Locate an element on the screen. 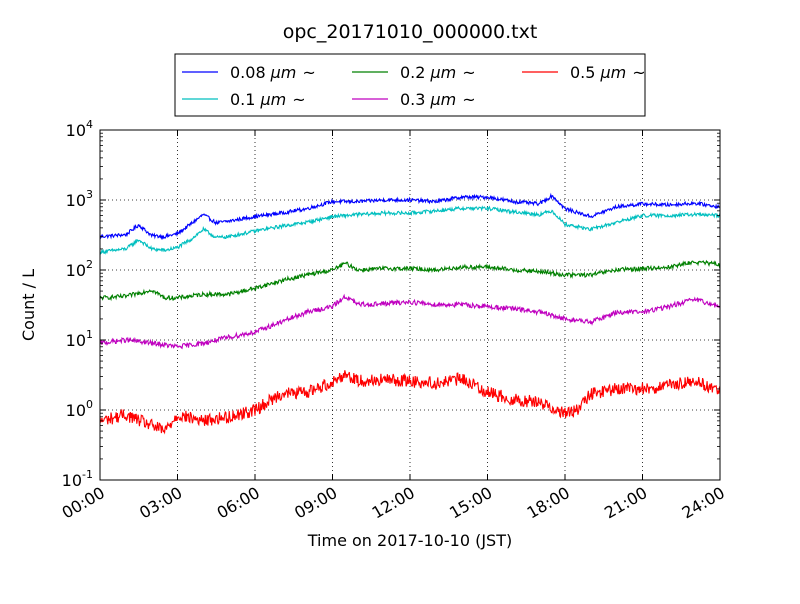 This screenshot has height=604, width=800. series-line-0.08 is located at coordinates (410, 216).